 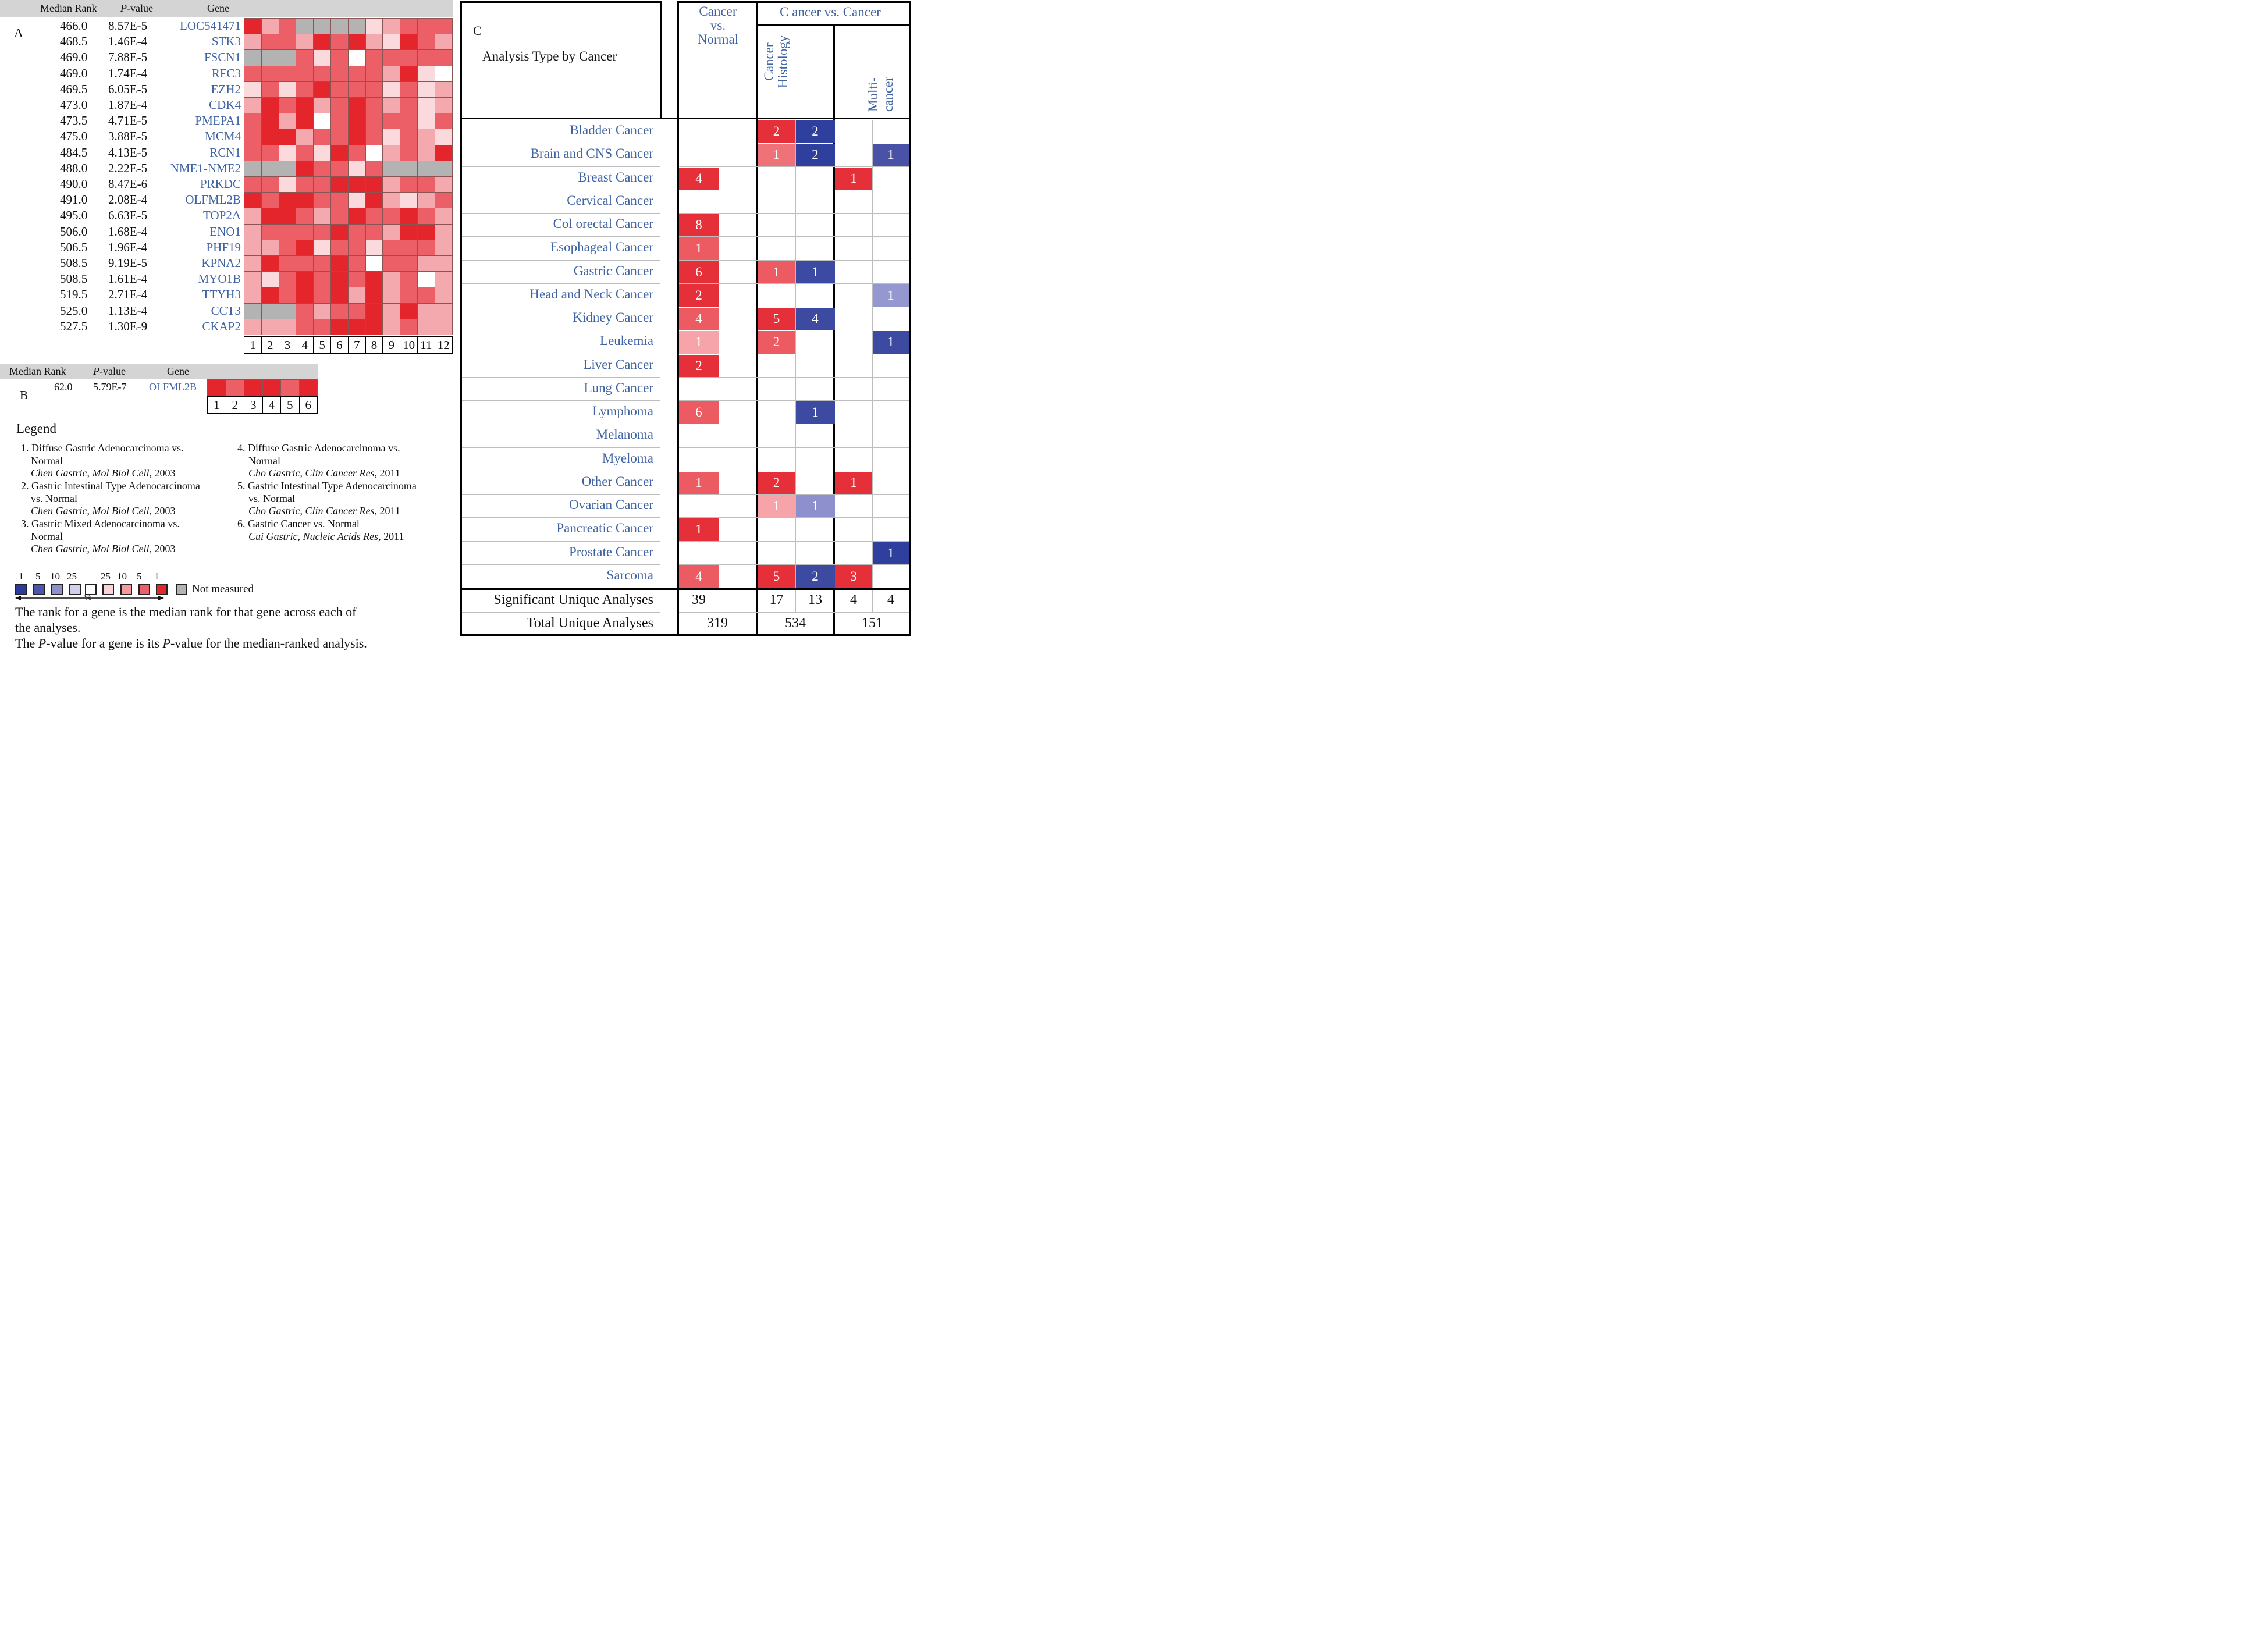 I want to click on rank-value: 469.5, so click(x=74, y=88).